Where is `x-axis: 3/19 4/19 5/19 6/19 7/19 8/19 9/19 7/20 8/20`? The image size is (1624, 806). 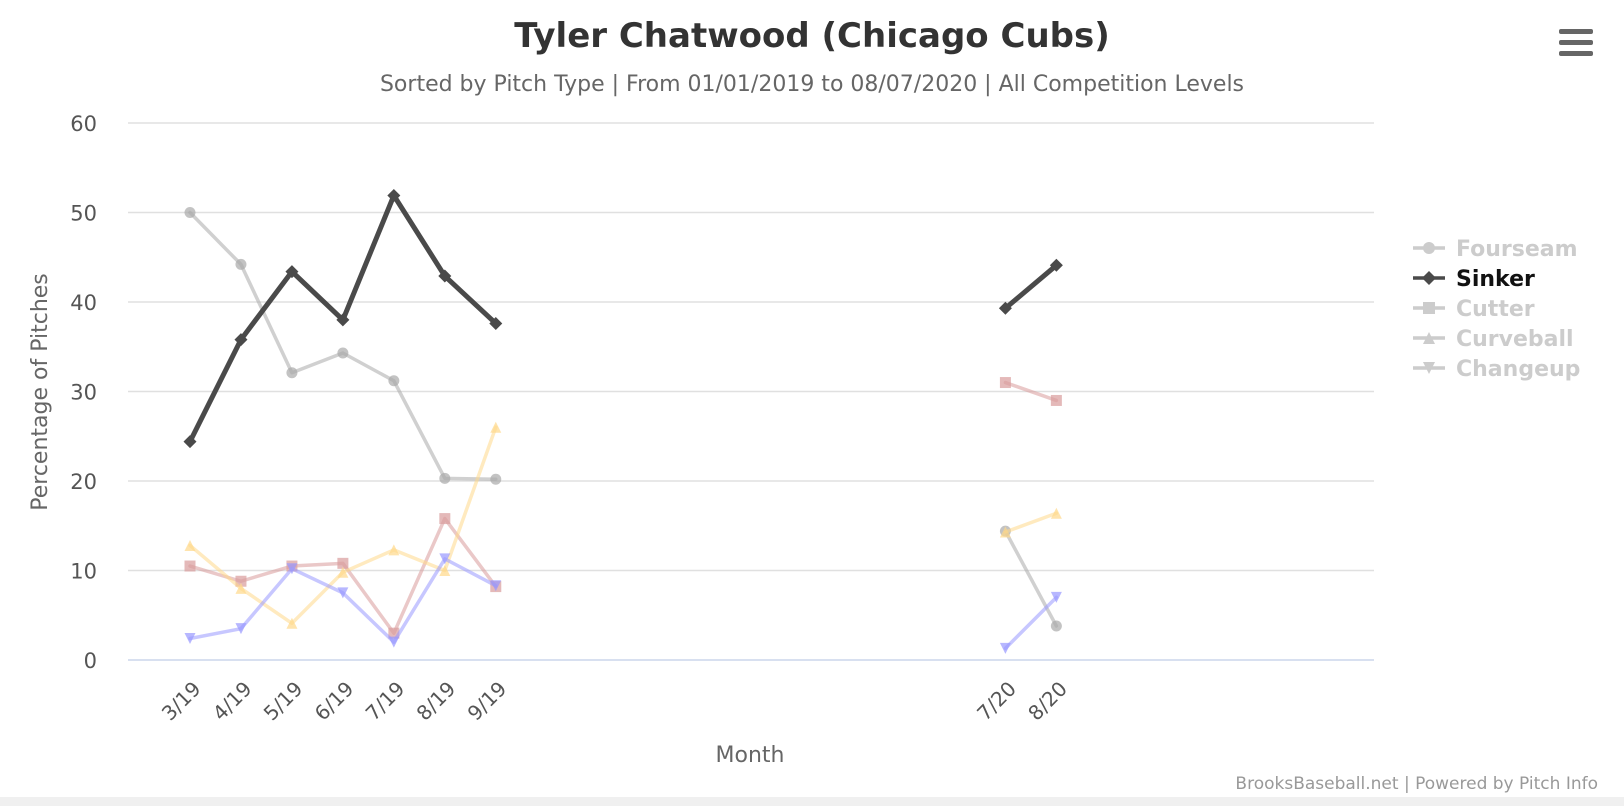 x-axis: 3/19 4/19 5/19 6/19 7/19 8/19 9/19 7/20 8/20 is located at coordinates (614, 701).